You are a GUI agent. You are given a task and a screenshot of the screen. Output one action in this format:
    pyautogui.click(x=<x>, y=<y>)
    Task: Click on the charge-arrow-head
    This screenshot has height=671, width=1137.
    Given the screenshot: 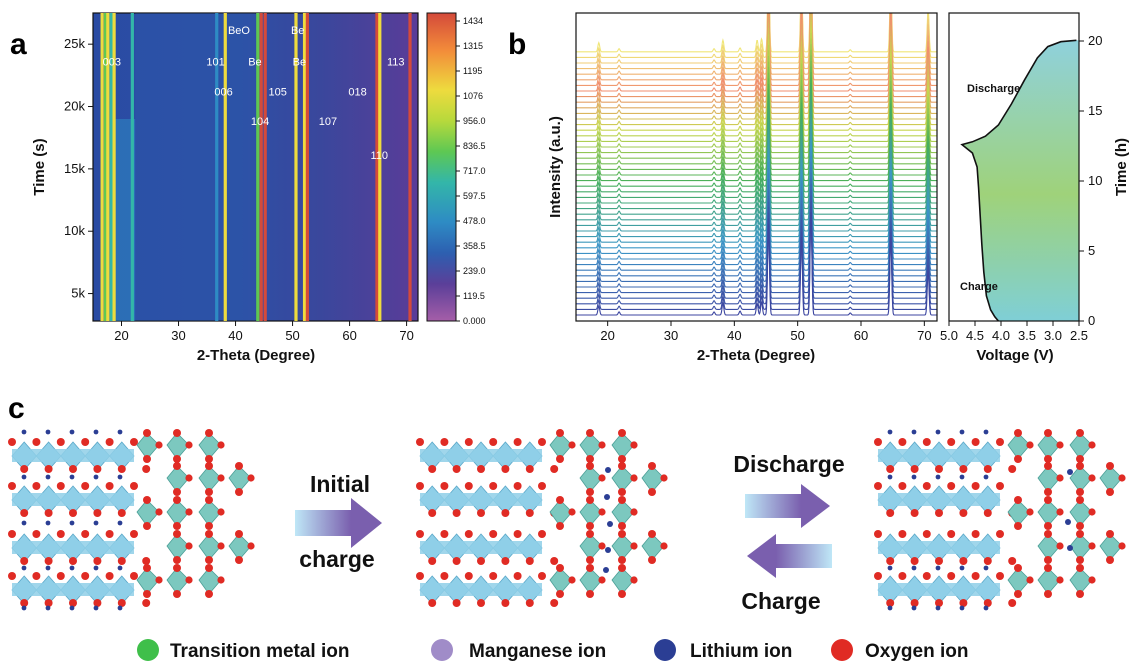 What is the action you would take?
    pyautogui.click(x=761, y=556)
    